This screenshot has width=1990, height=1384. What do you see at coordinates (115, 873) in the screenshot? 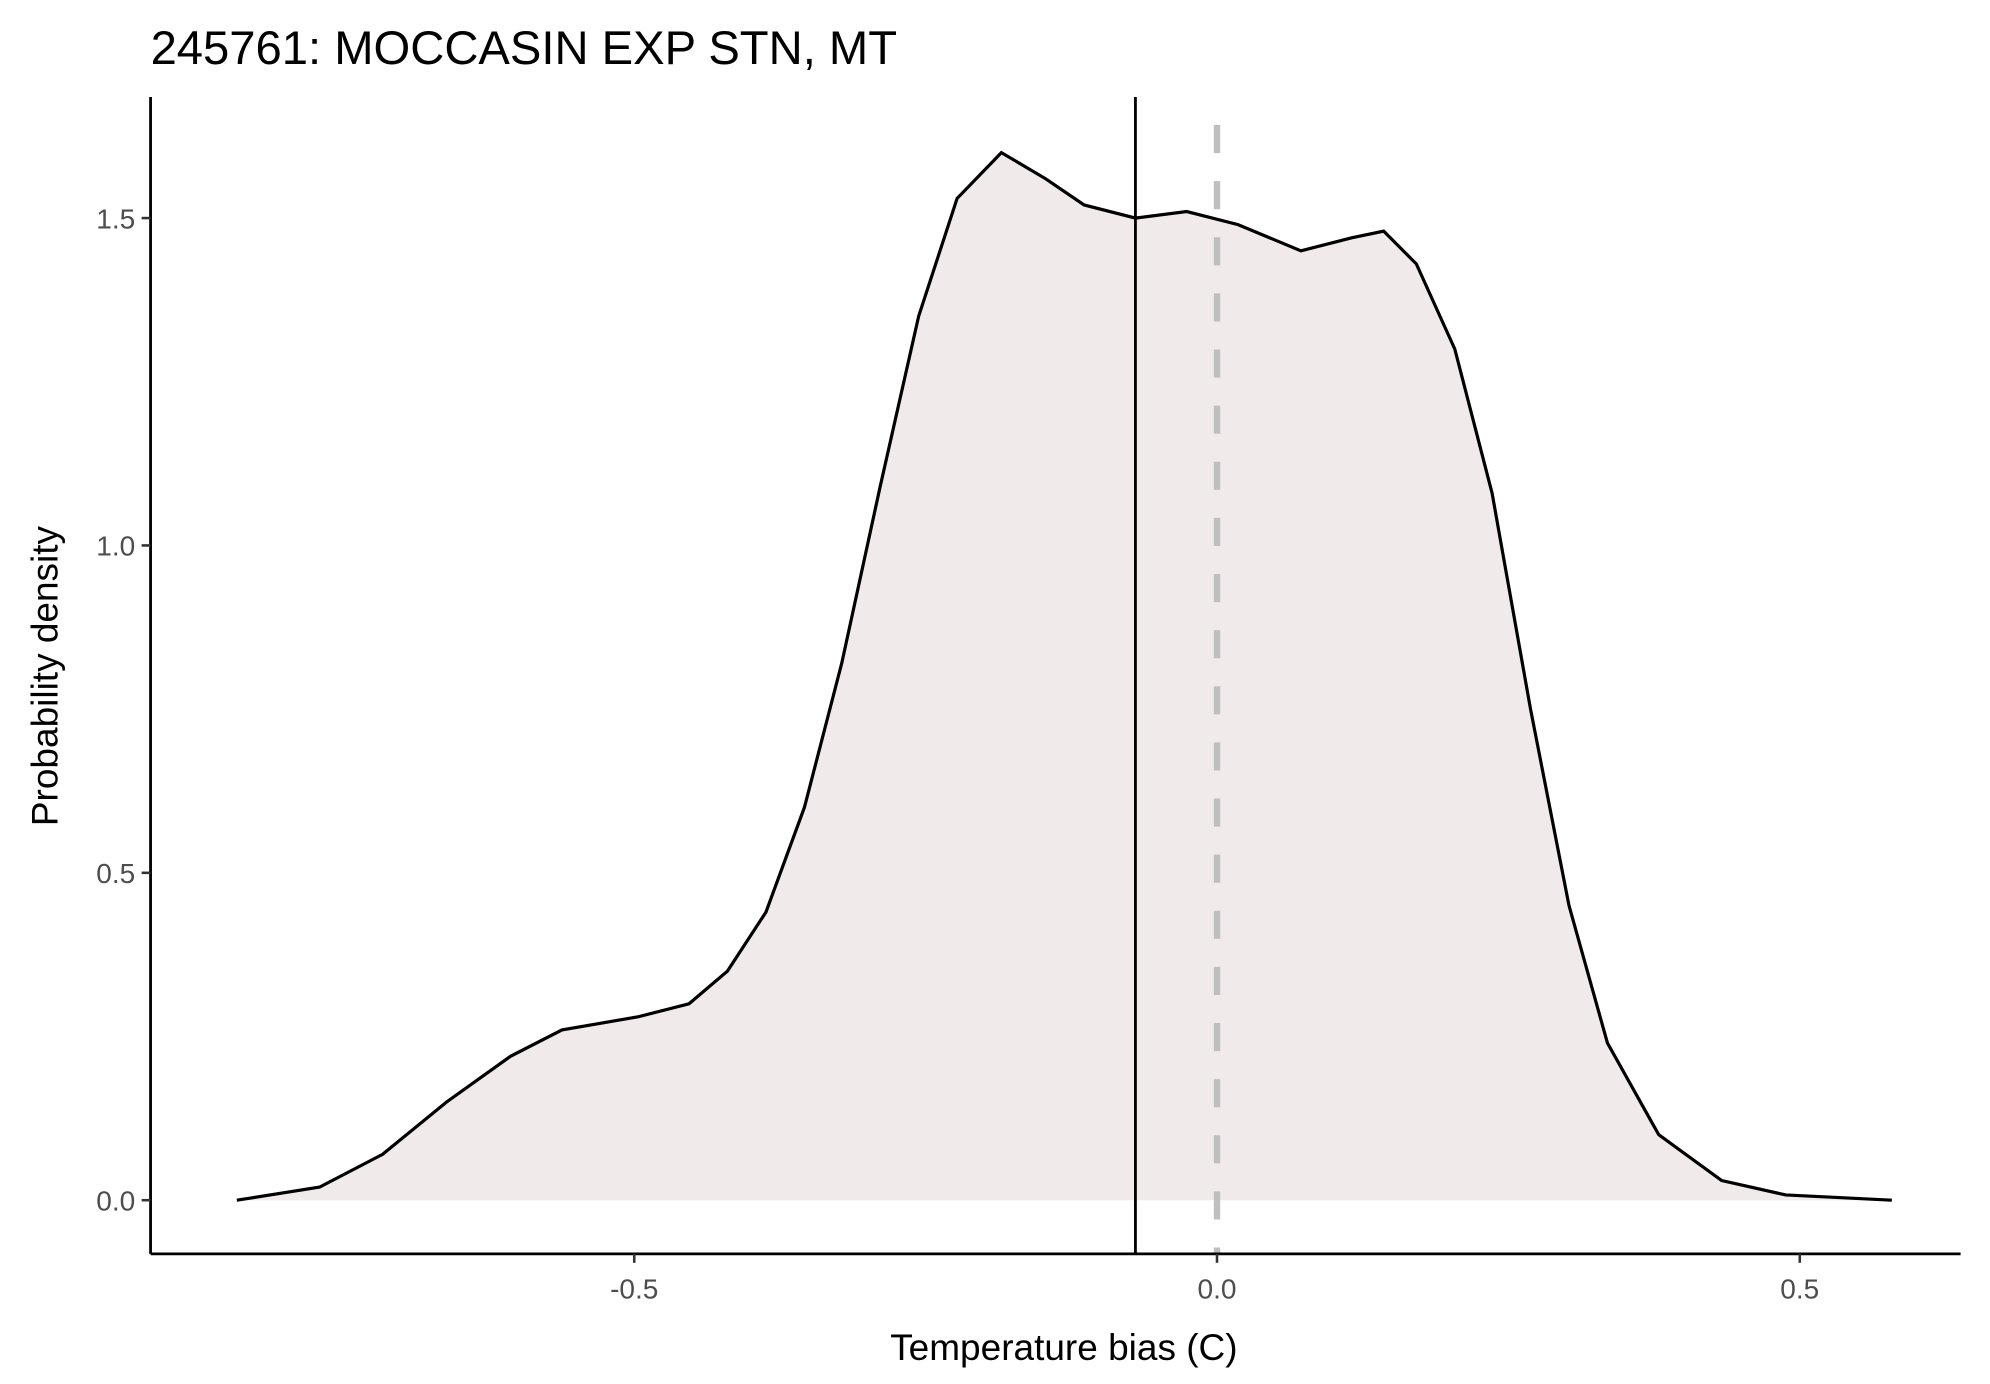
I see `y-tick-label: 0.5` at bounding box center [115, 873].